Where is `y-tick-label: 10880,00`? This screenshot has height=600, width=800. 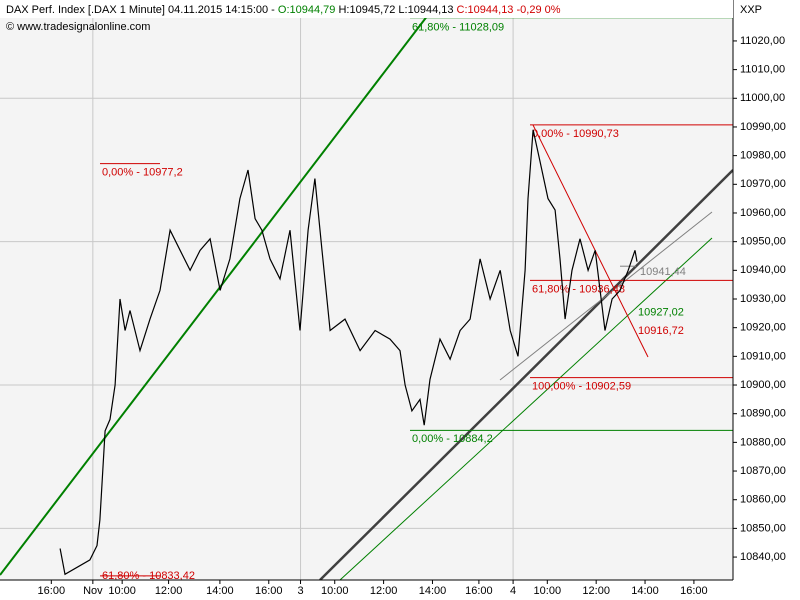
y-tick-label: 10880,00 is located at coordinates (763, 442).